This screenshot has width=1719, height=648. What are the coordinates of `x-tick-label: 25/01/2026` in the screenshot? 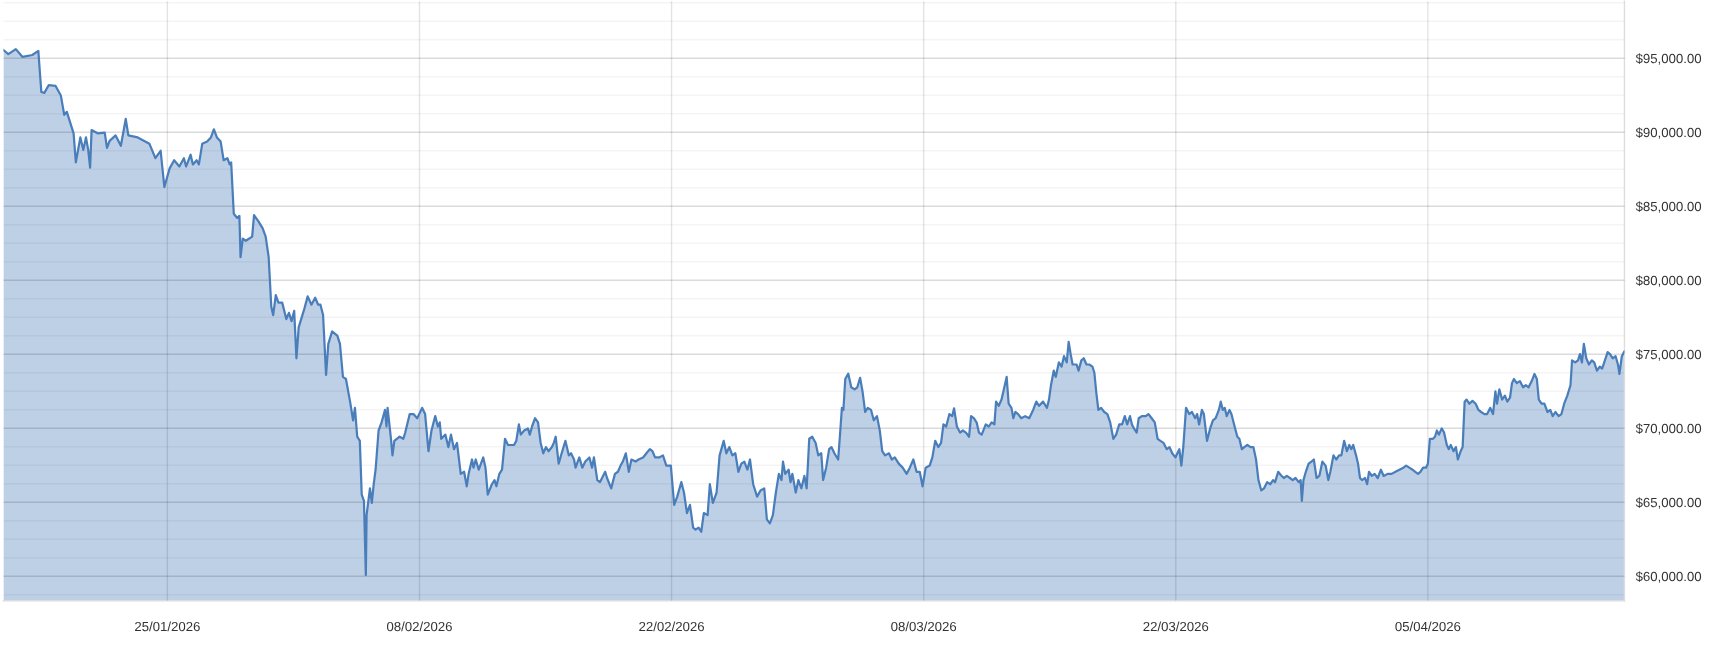 It's located at (167, 626).